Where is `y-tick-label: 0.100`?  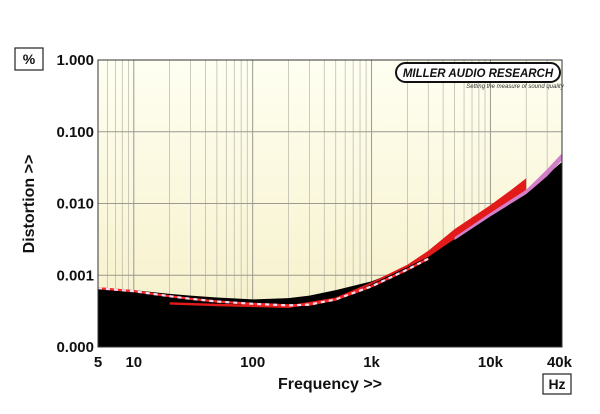
y-tick-label: 0.100 is located at coordinates (75, 132).